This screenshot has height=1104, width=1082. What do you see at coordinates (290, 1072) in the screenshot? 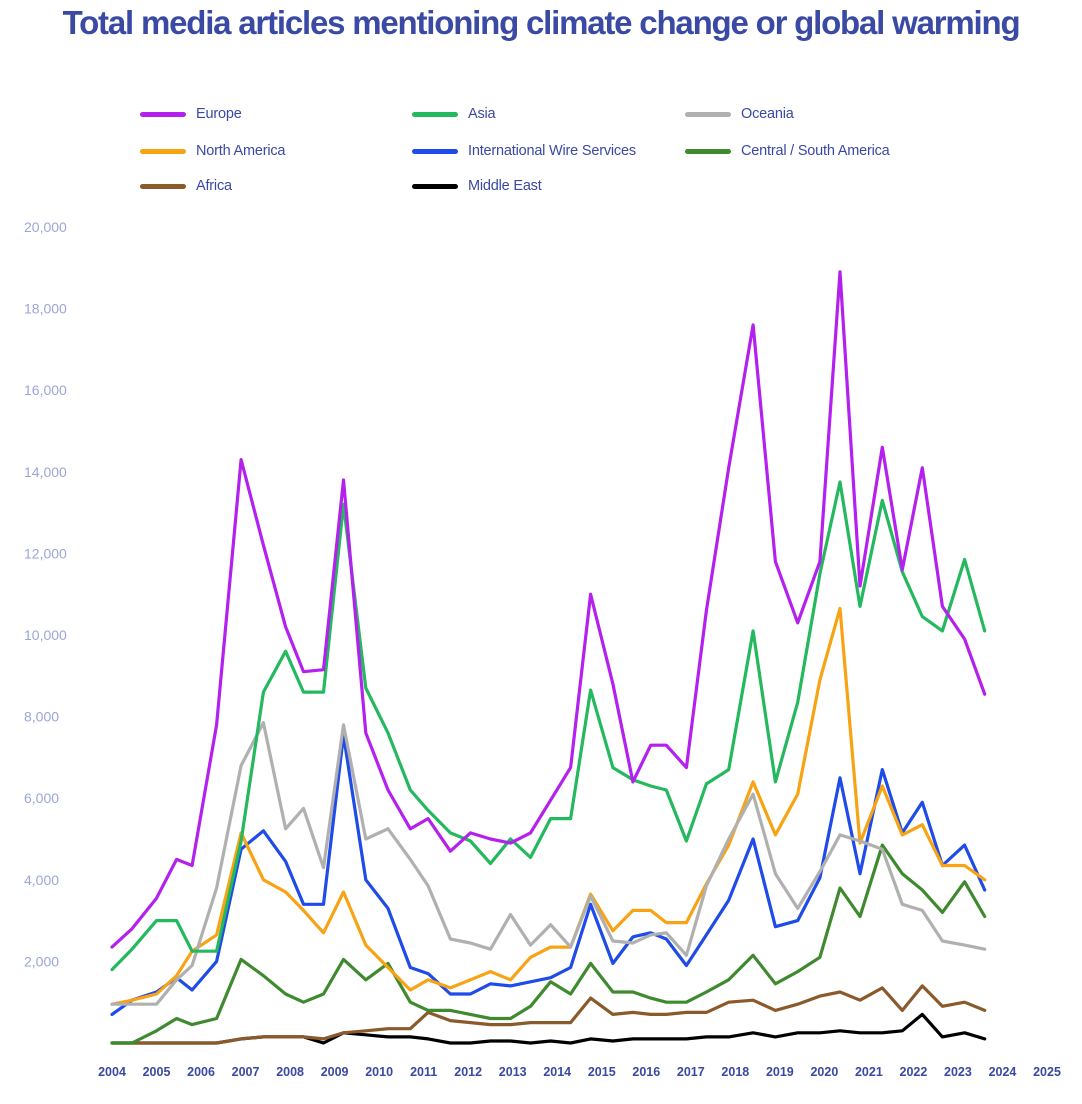
I see `x-tick-label: 2008` at bounding box center [290, 1072].